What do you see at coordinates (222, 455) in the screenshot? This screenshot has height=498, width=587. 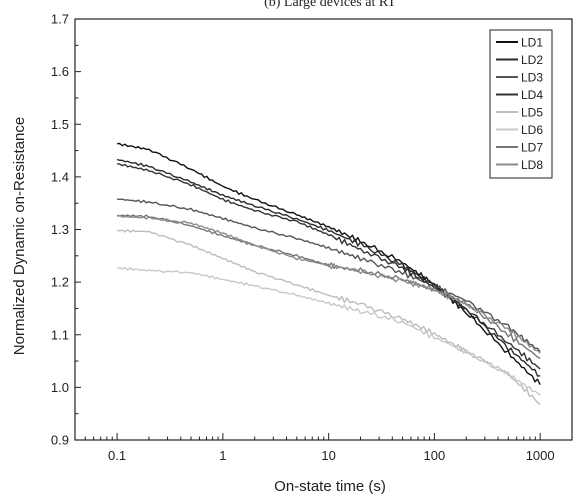 I see `x-tick-label: 1` at bounding box center [222, 455].